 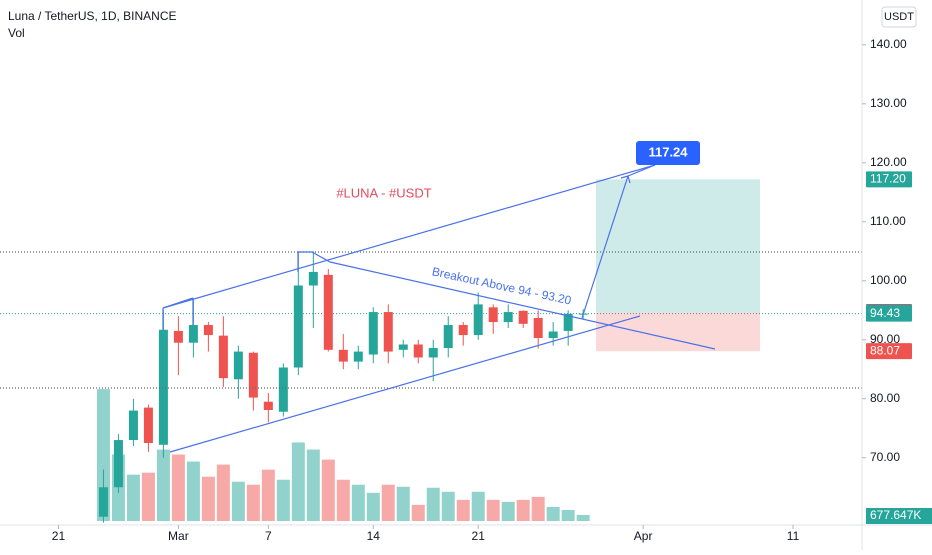 What do you see at coordinates (678, 246) in the screenshot?
I see `profit-zone` at bounding box center [678, 246].